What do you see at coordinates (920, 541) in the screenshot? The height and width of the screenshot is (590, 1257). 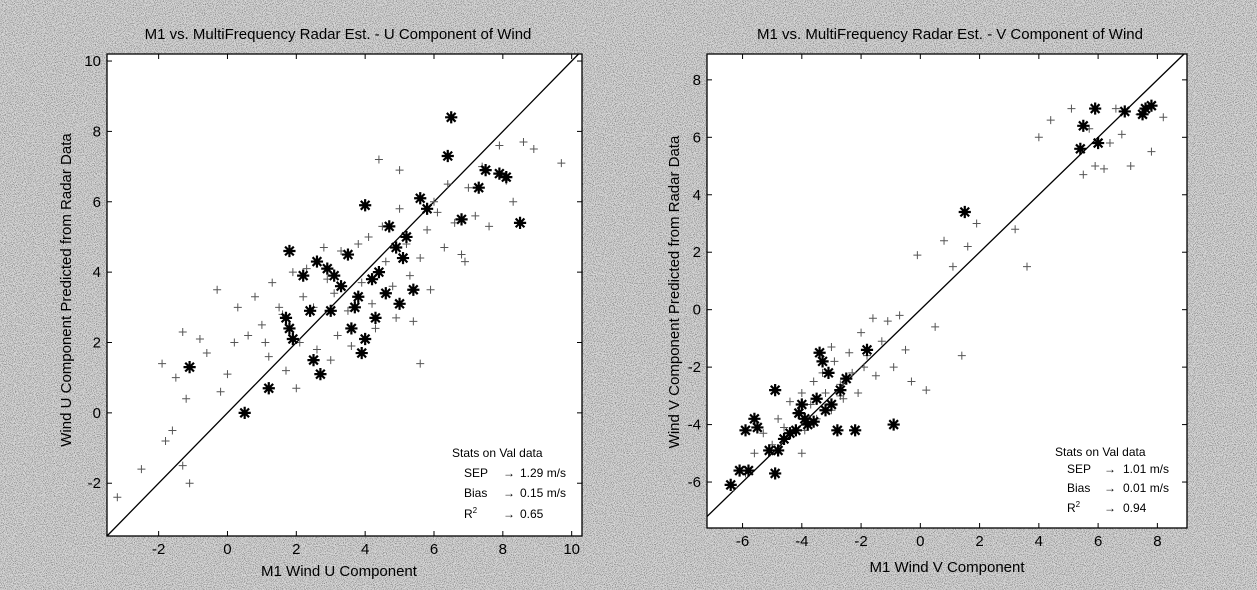 I see `x-tick-label: 0` at bounding box center [920, 541].